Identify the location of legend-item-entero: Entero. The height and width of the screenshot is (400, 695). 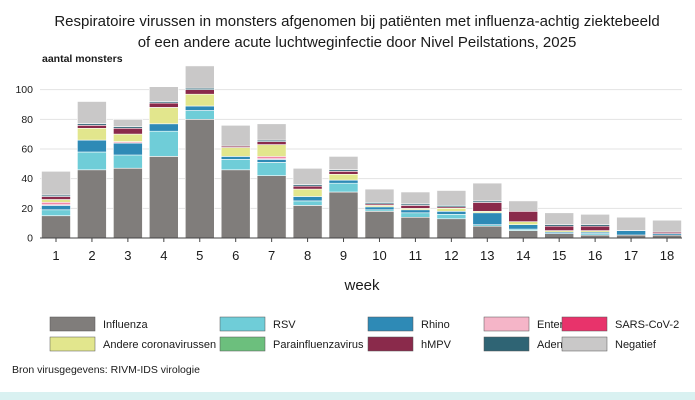
(526, 324).